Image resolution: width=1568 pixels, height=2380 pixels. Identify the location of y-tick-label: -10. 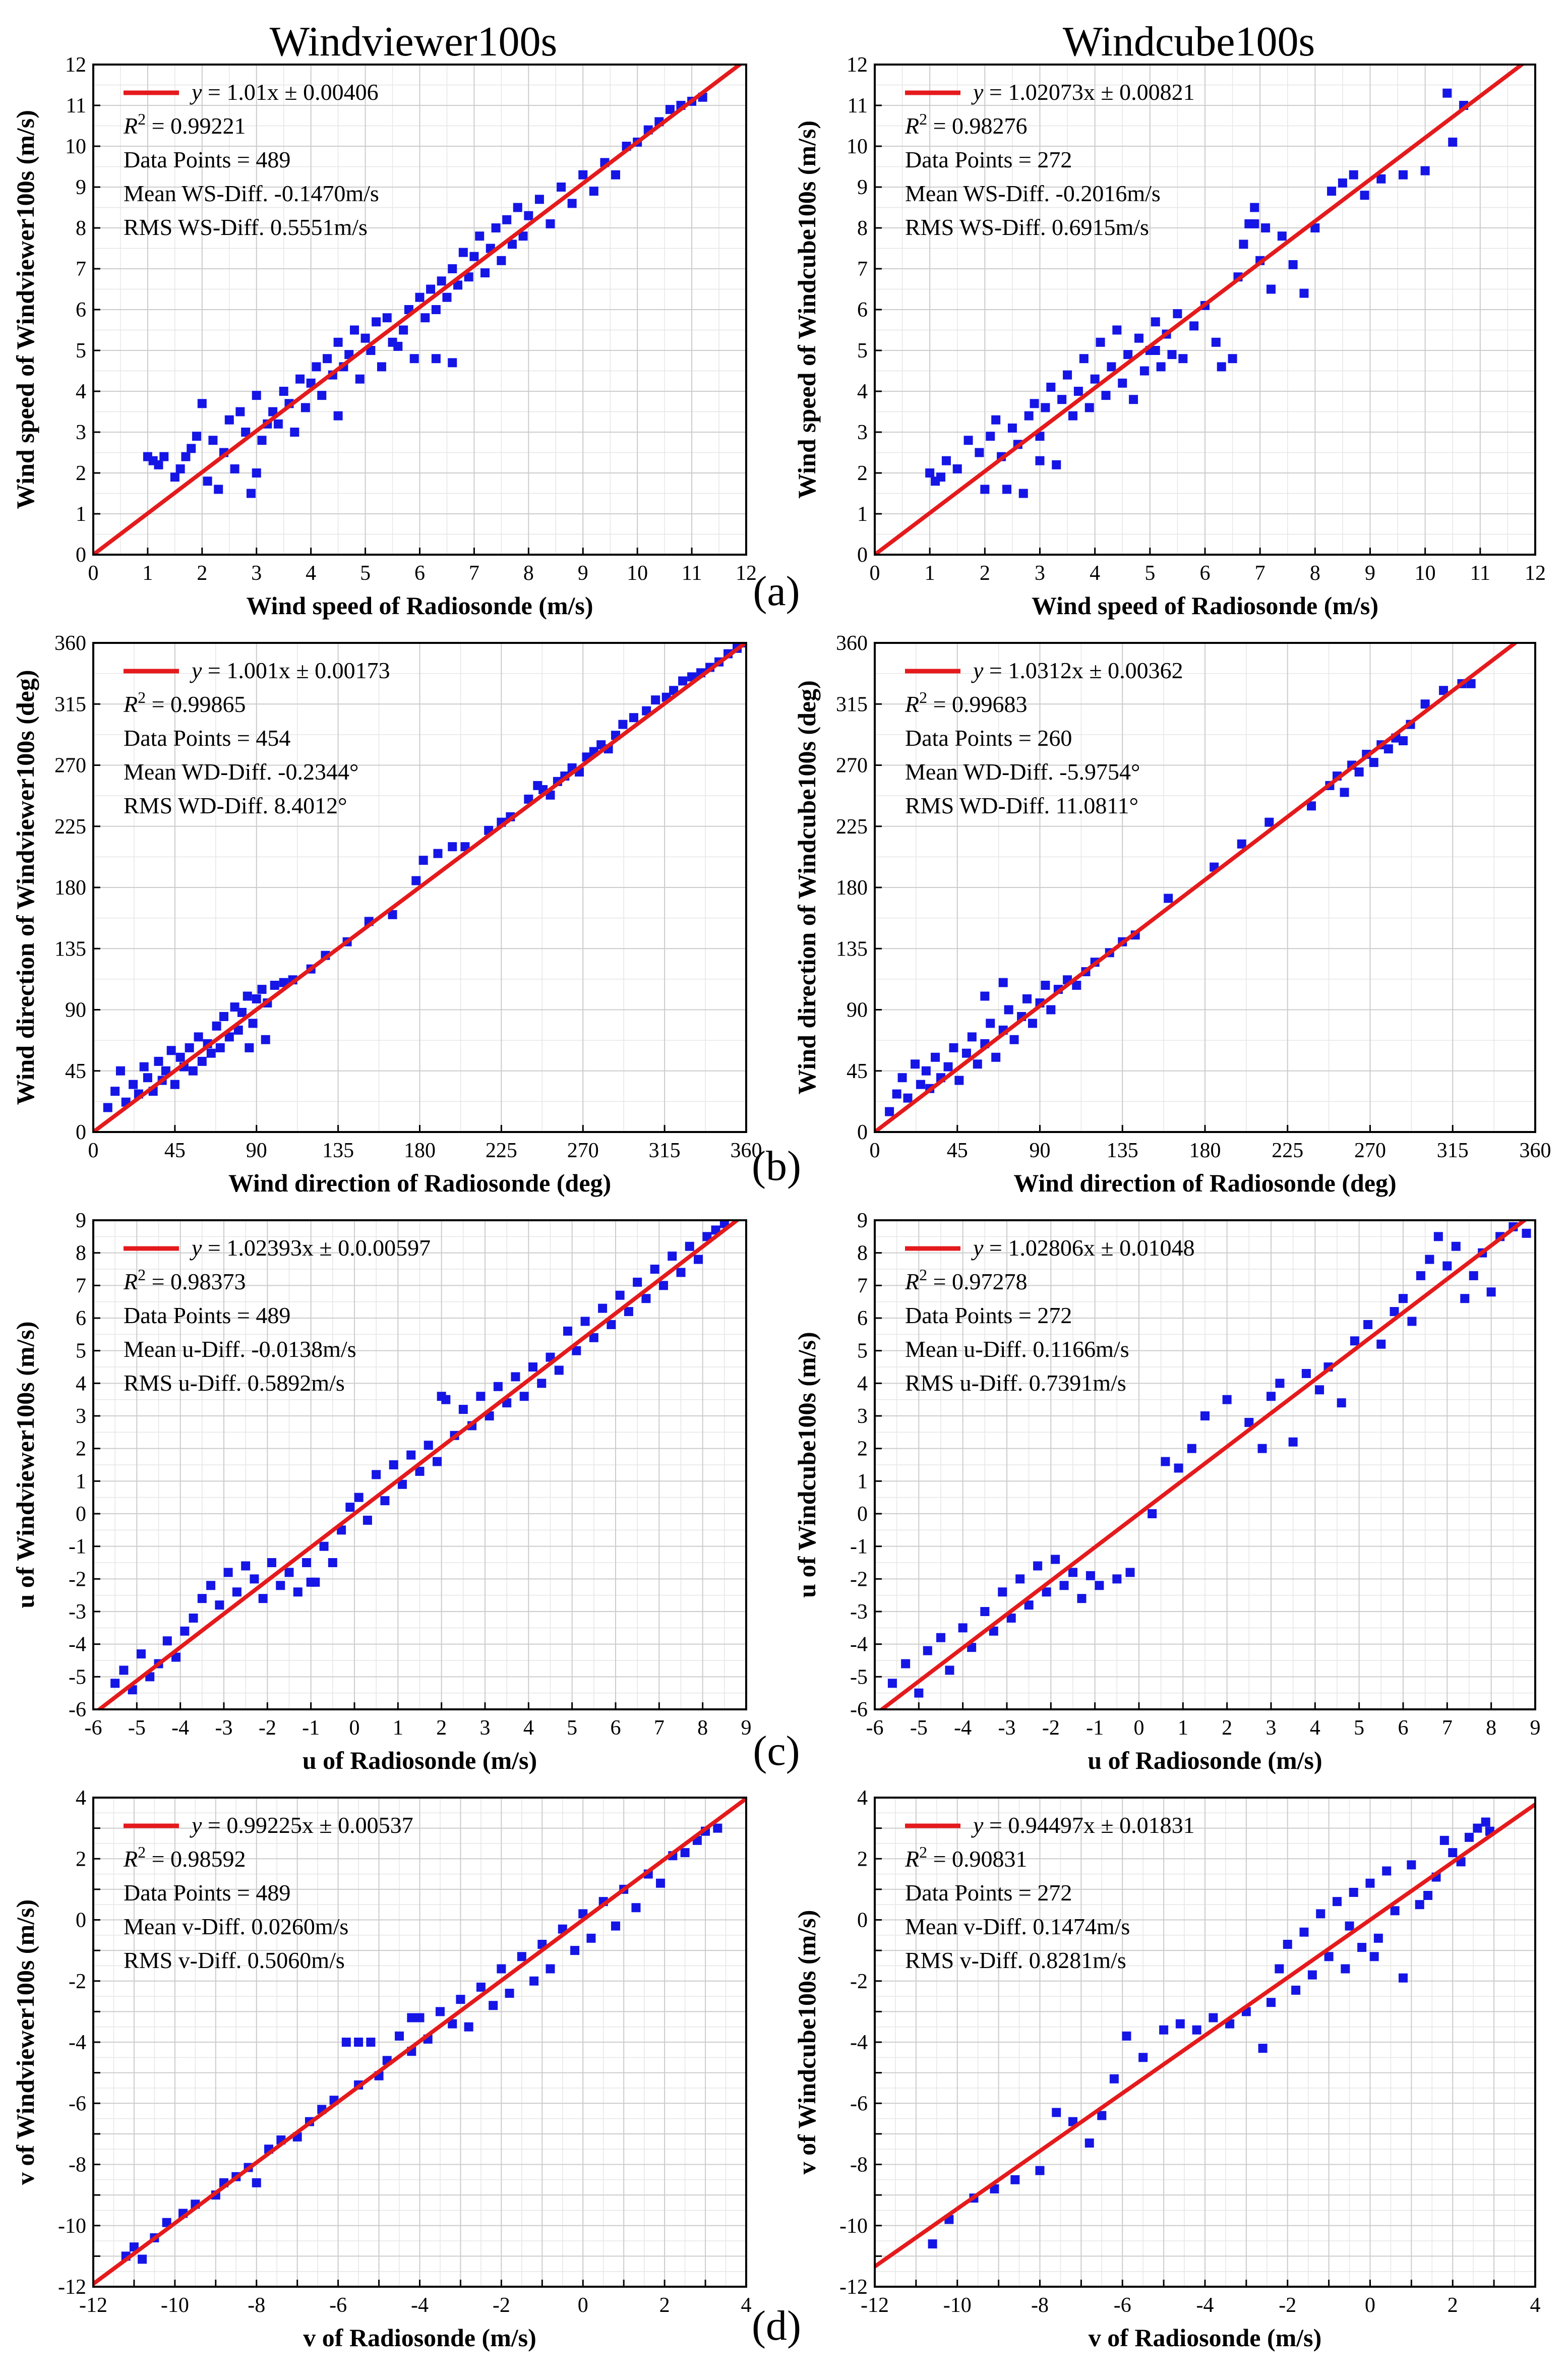
(72, 2226).